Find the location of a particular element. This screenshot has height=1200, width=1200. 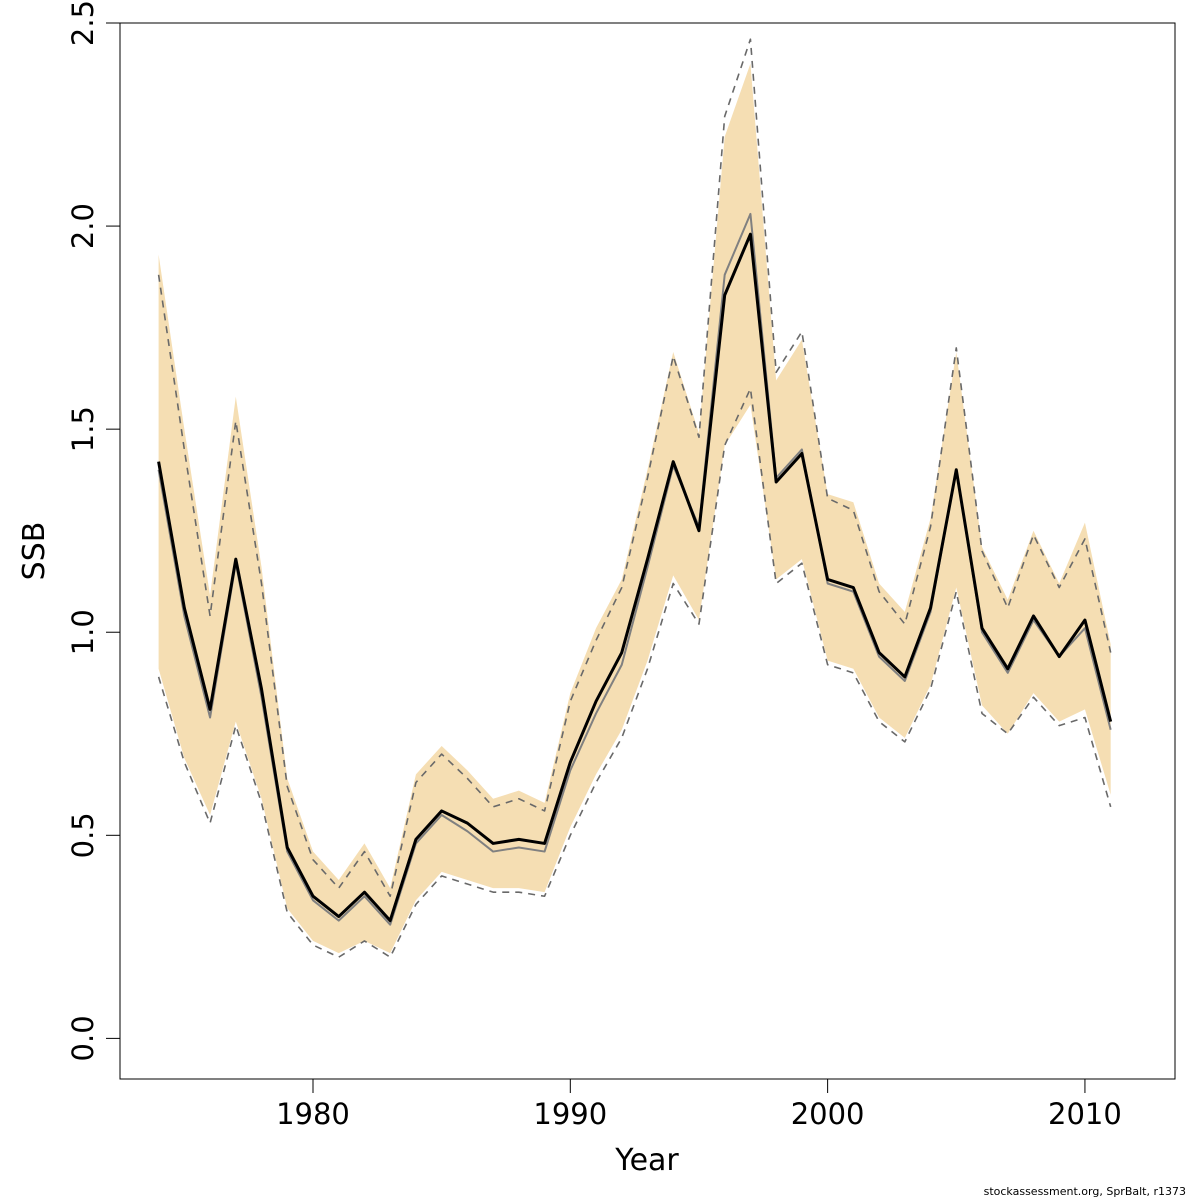

y-tick-label: 0.5 is located at coordinates (83, 835).